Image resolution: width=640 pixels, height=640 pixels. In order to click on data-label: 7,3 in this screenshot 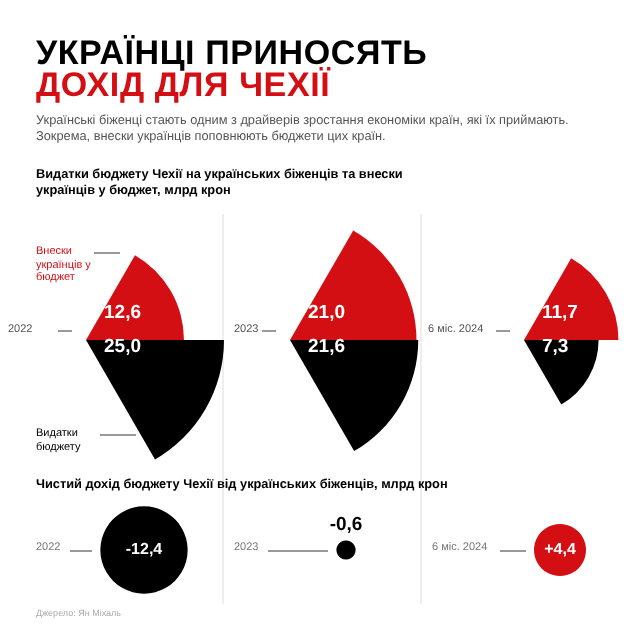, I will do `click(555, 347)`.